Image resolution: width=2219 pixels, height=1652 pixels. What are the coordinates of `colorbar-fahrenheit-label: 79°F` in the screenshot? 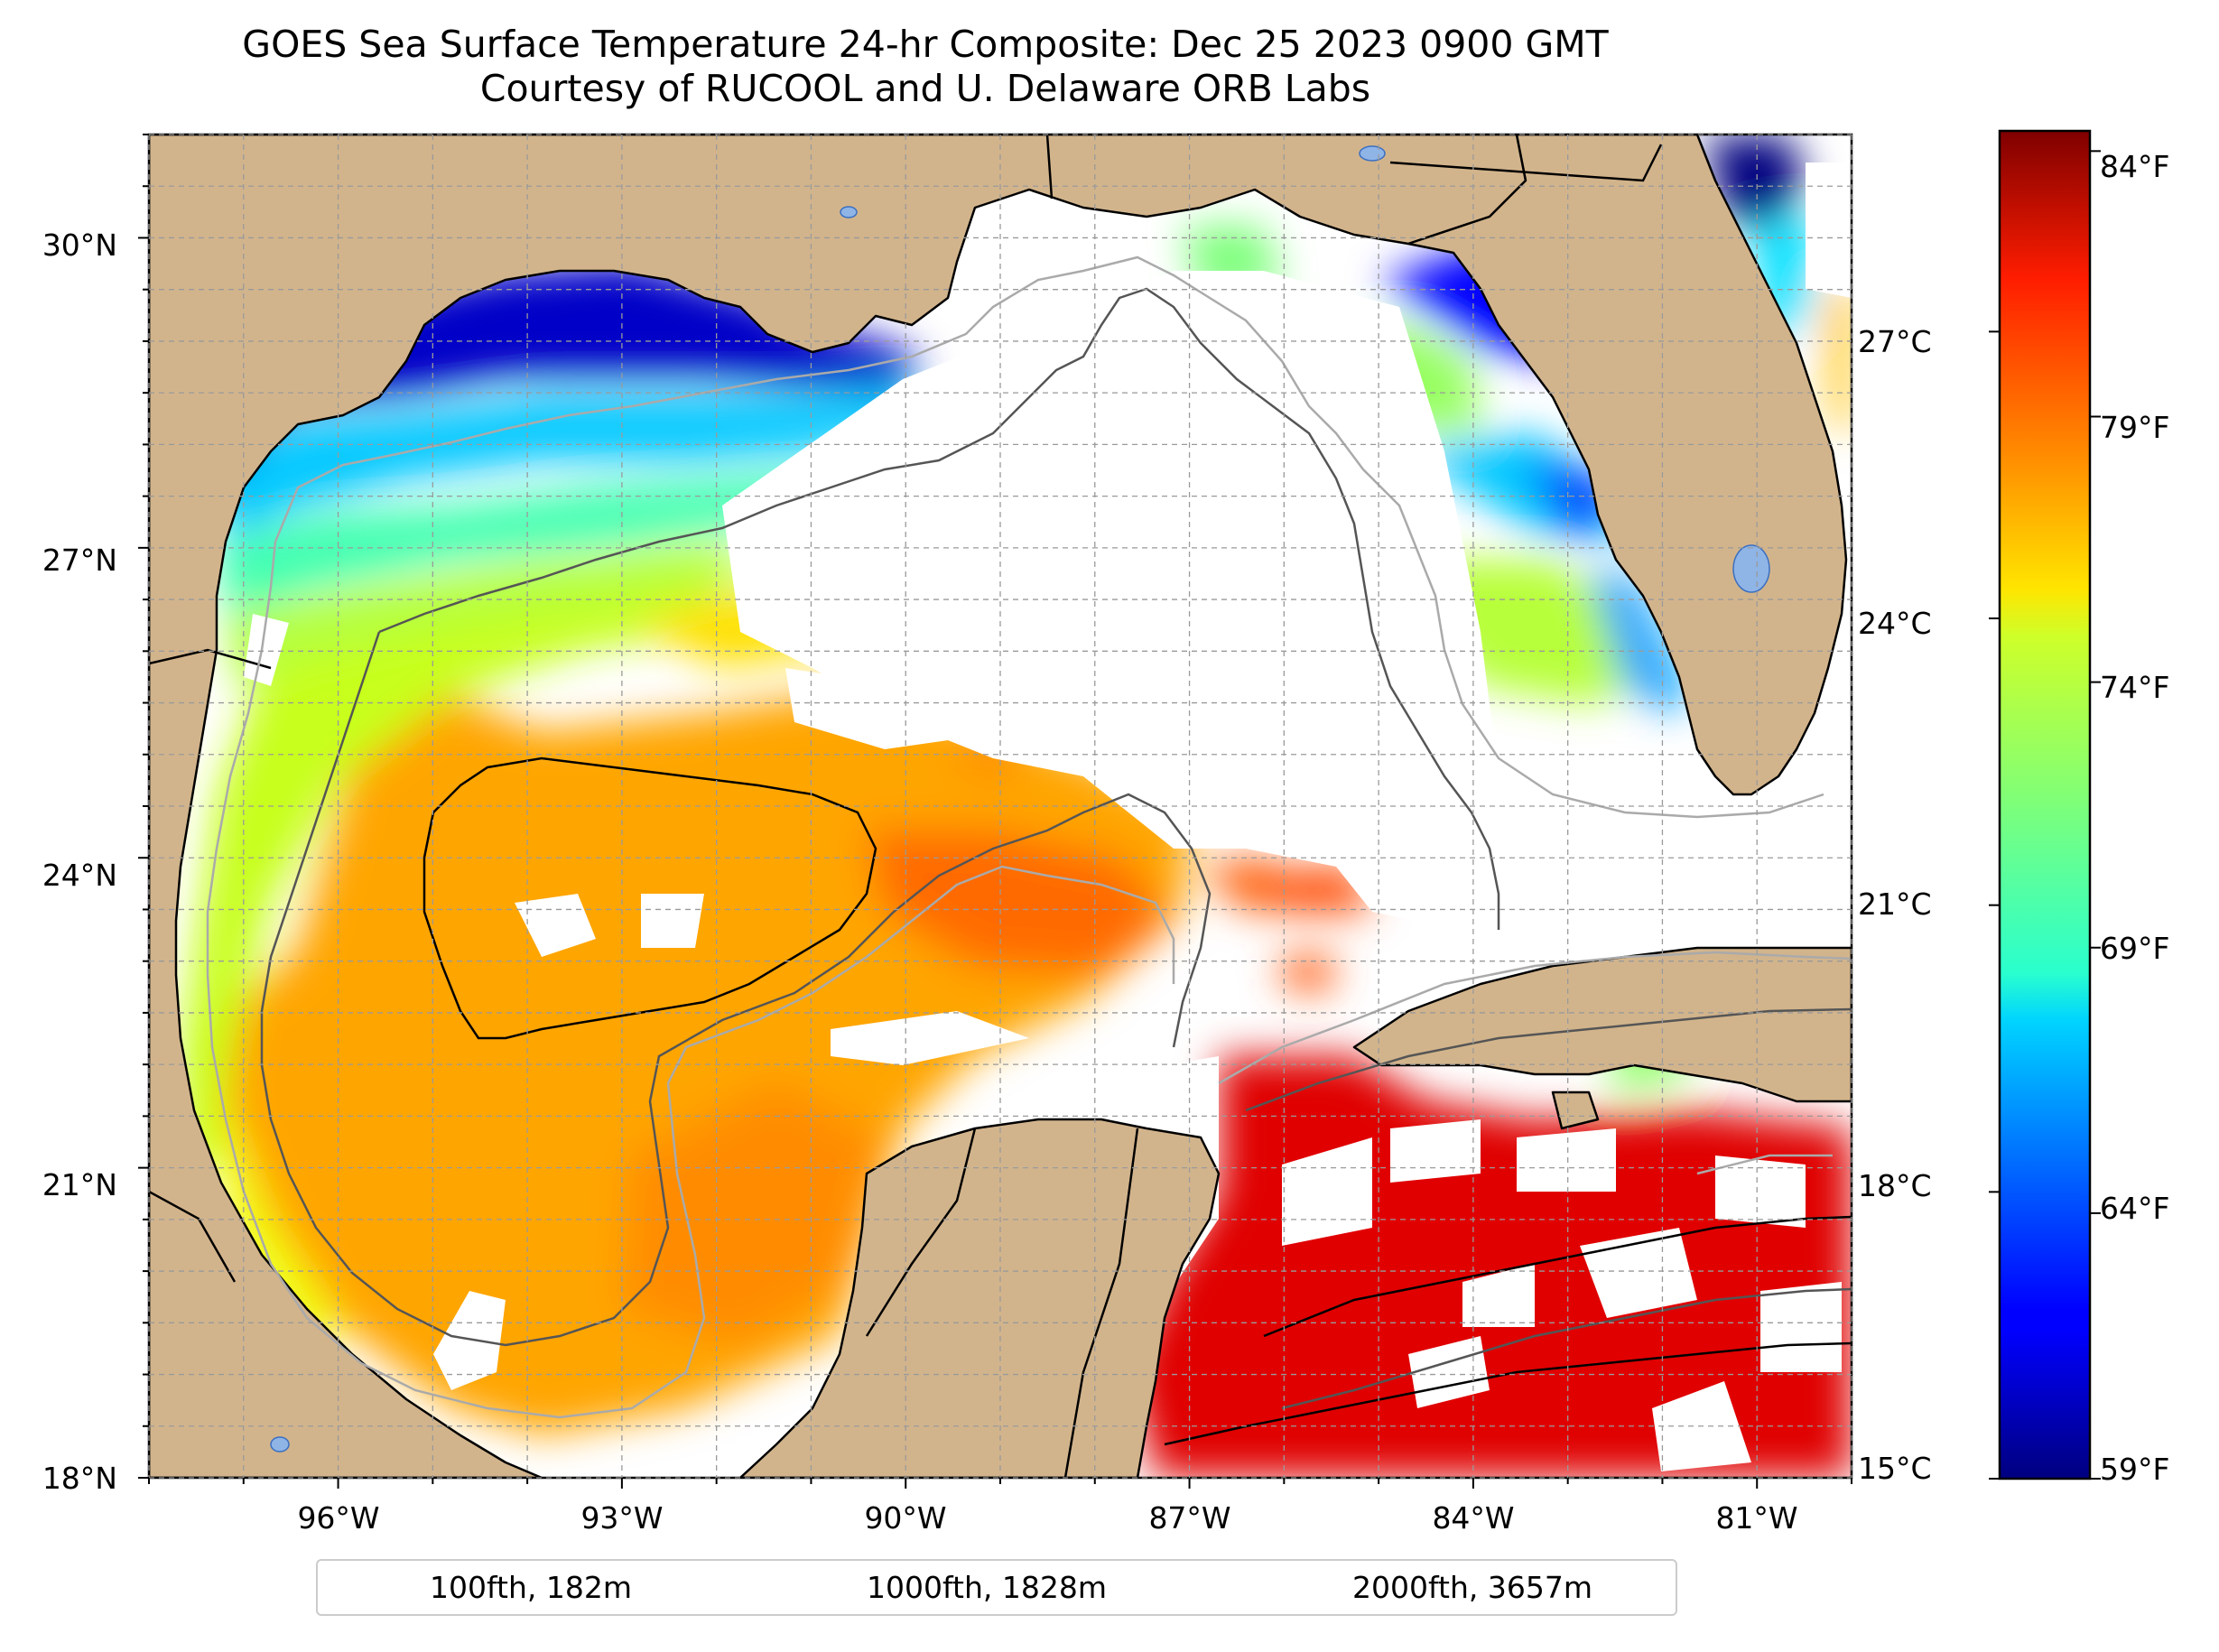 It's located at (2135, 427).